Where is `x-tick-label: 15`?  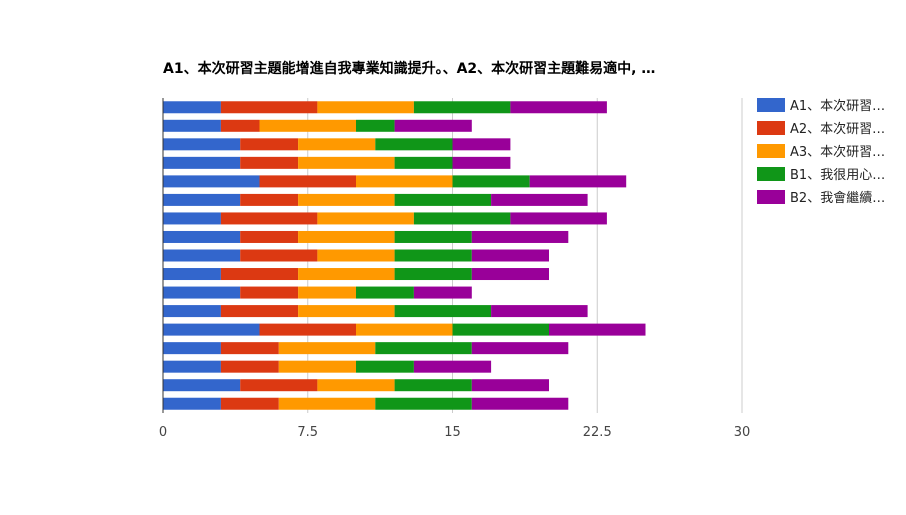 x-tick-label: 15 is located at coordinates (452, 432).